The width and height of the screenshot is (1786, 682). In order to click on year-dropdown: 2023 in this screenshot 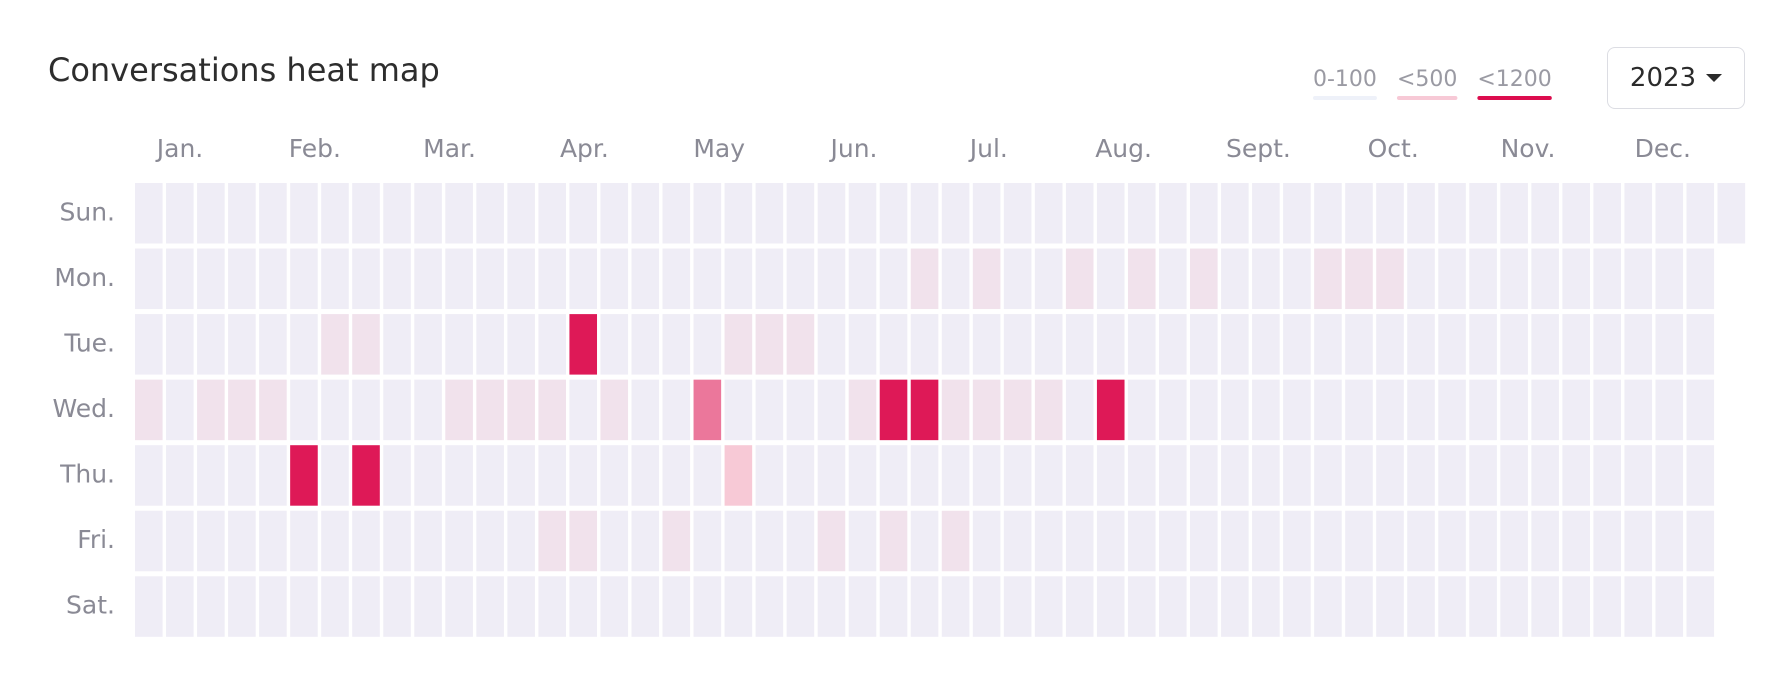, I will do `click(1676, 78)`.